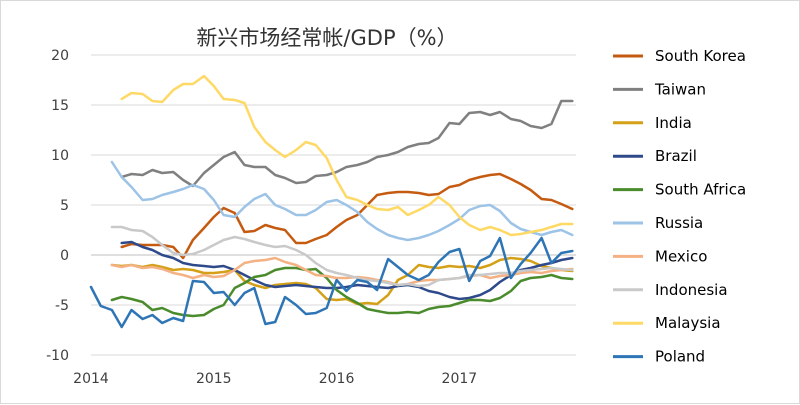  I want to click on y-tick-label: -5, so click(62, 306).